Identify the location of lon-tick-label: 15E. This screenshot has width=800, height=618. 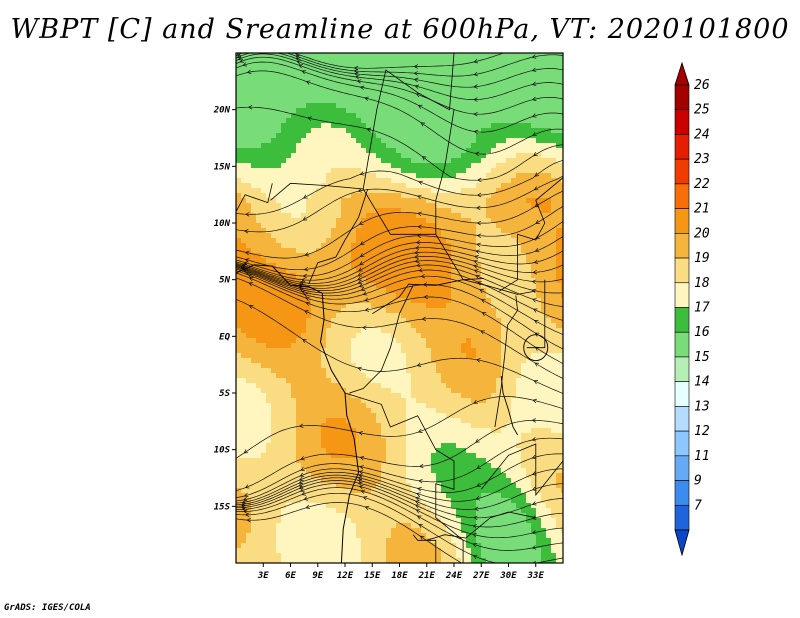
(372, 576).